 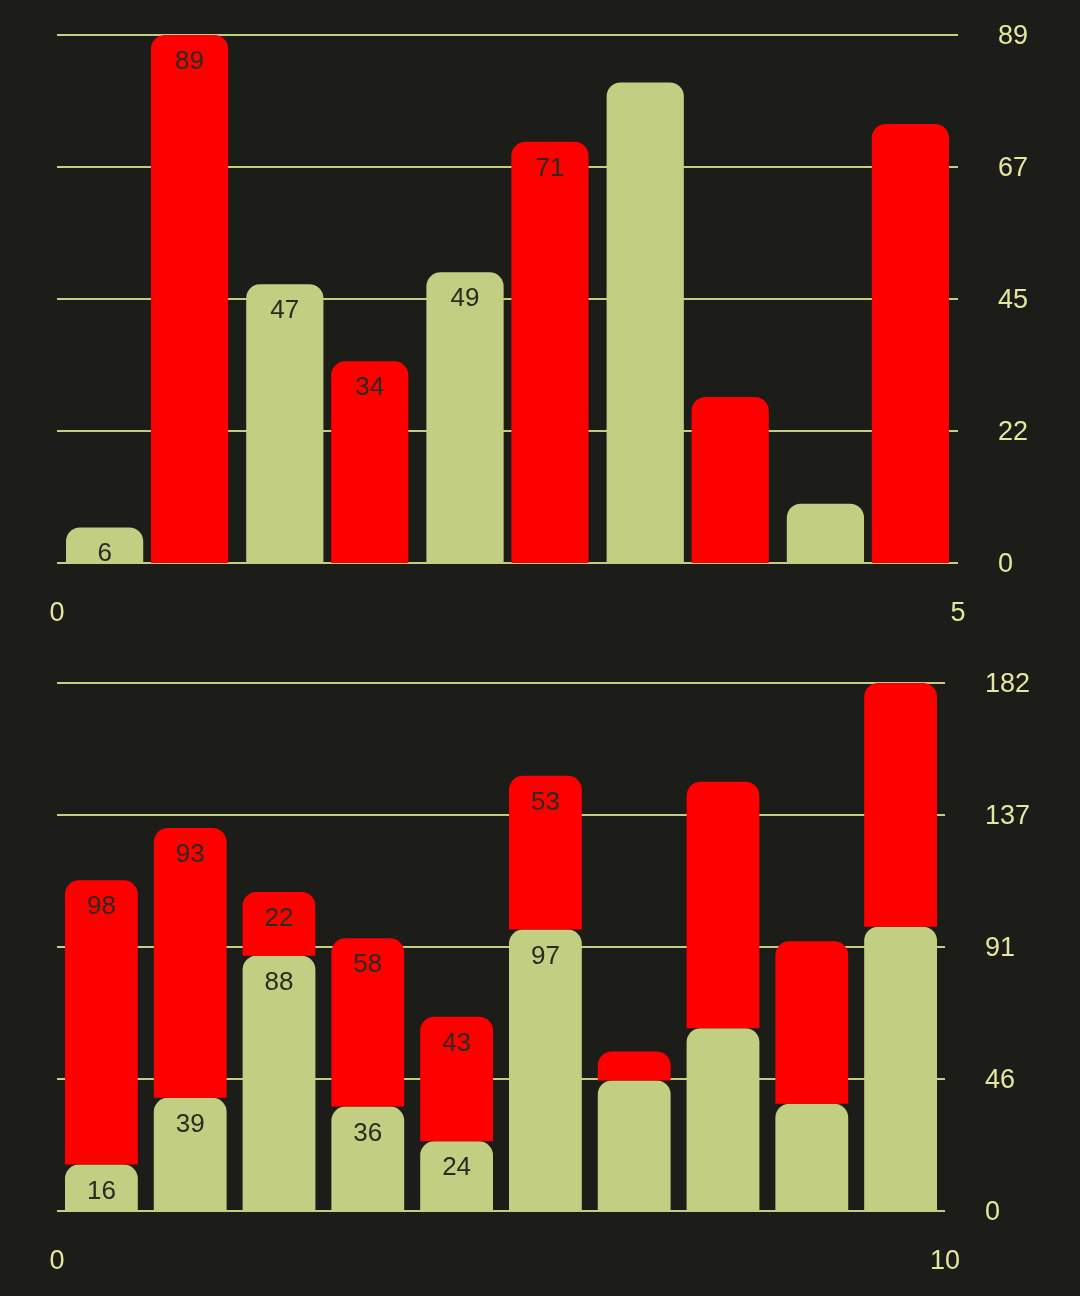 I want to click on data-label: 34, so click(x=370, y=386).